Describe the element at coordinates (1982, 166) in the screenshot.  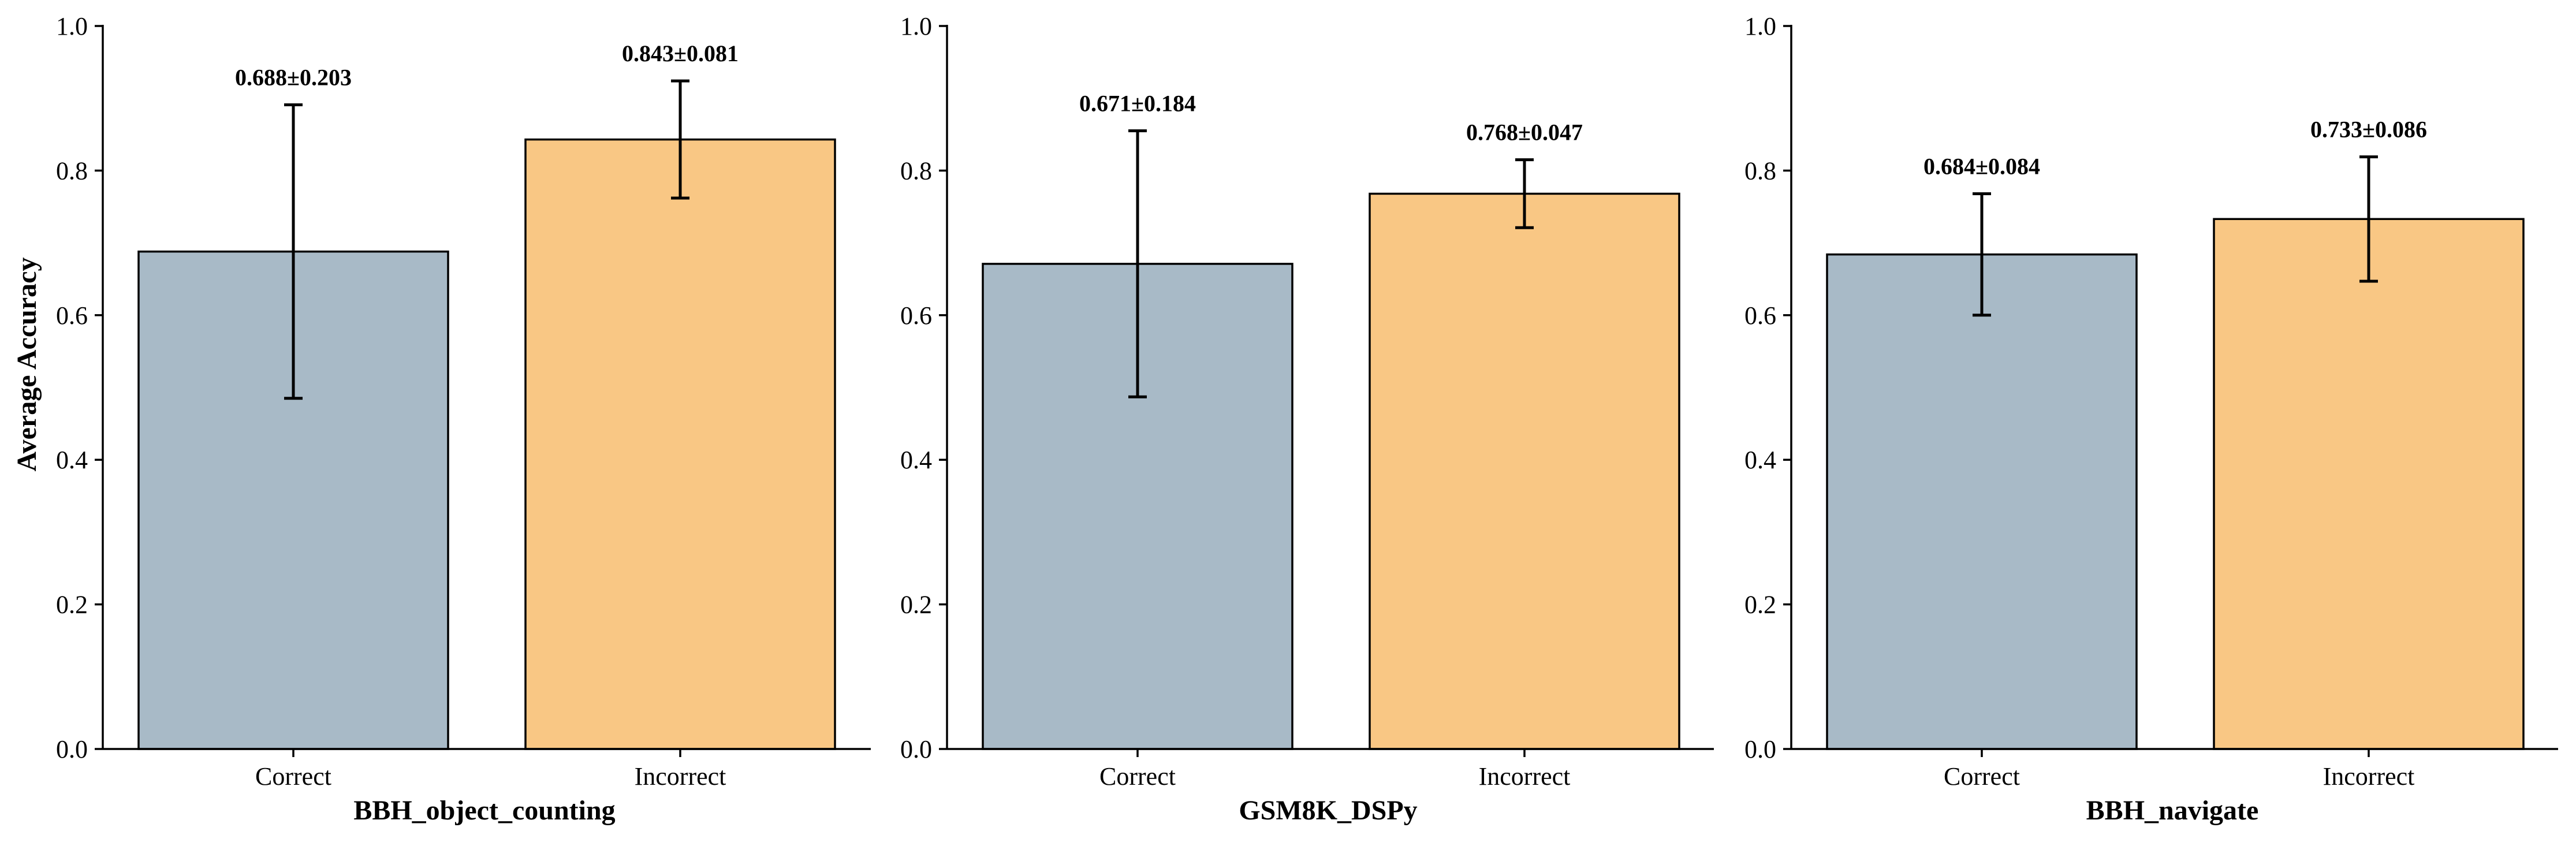
I see `data-label: 0.684±0.084` at that location.